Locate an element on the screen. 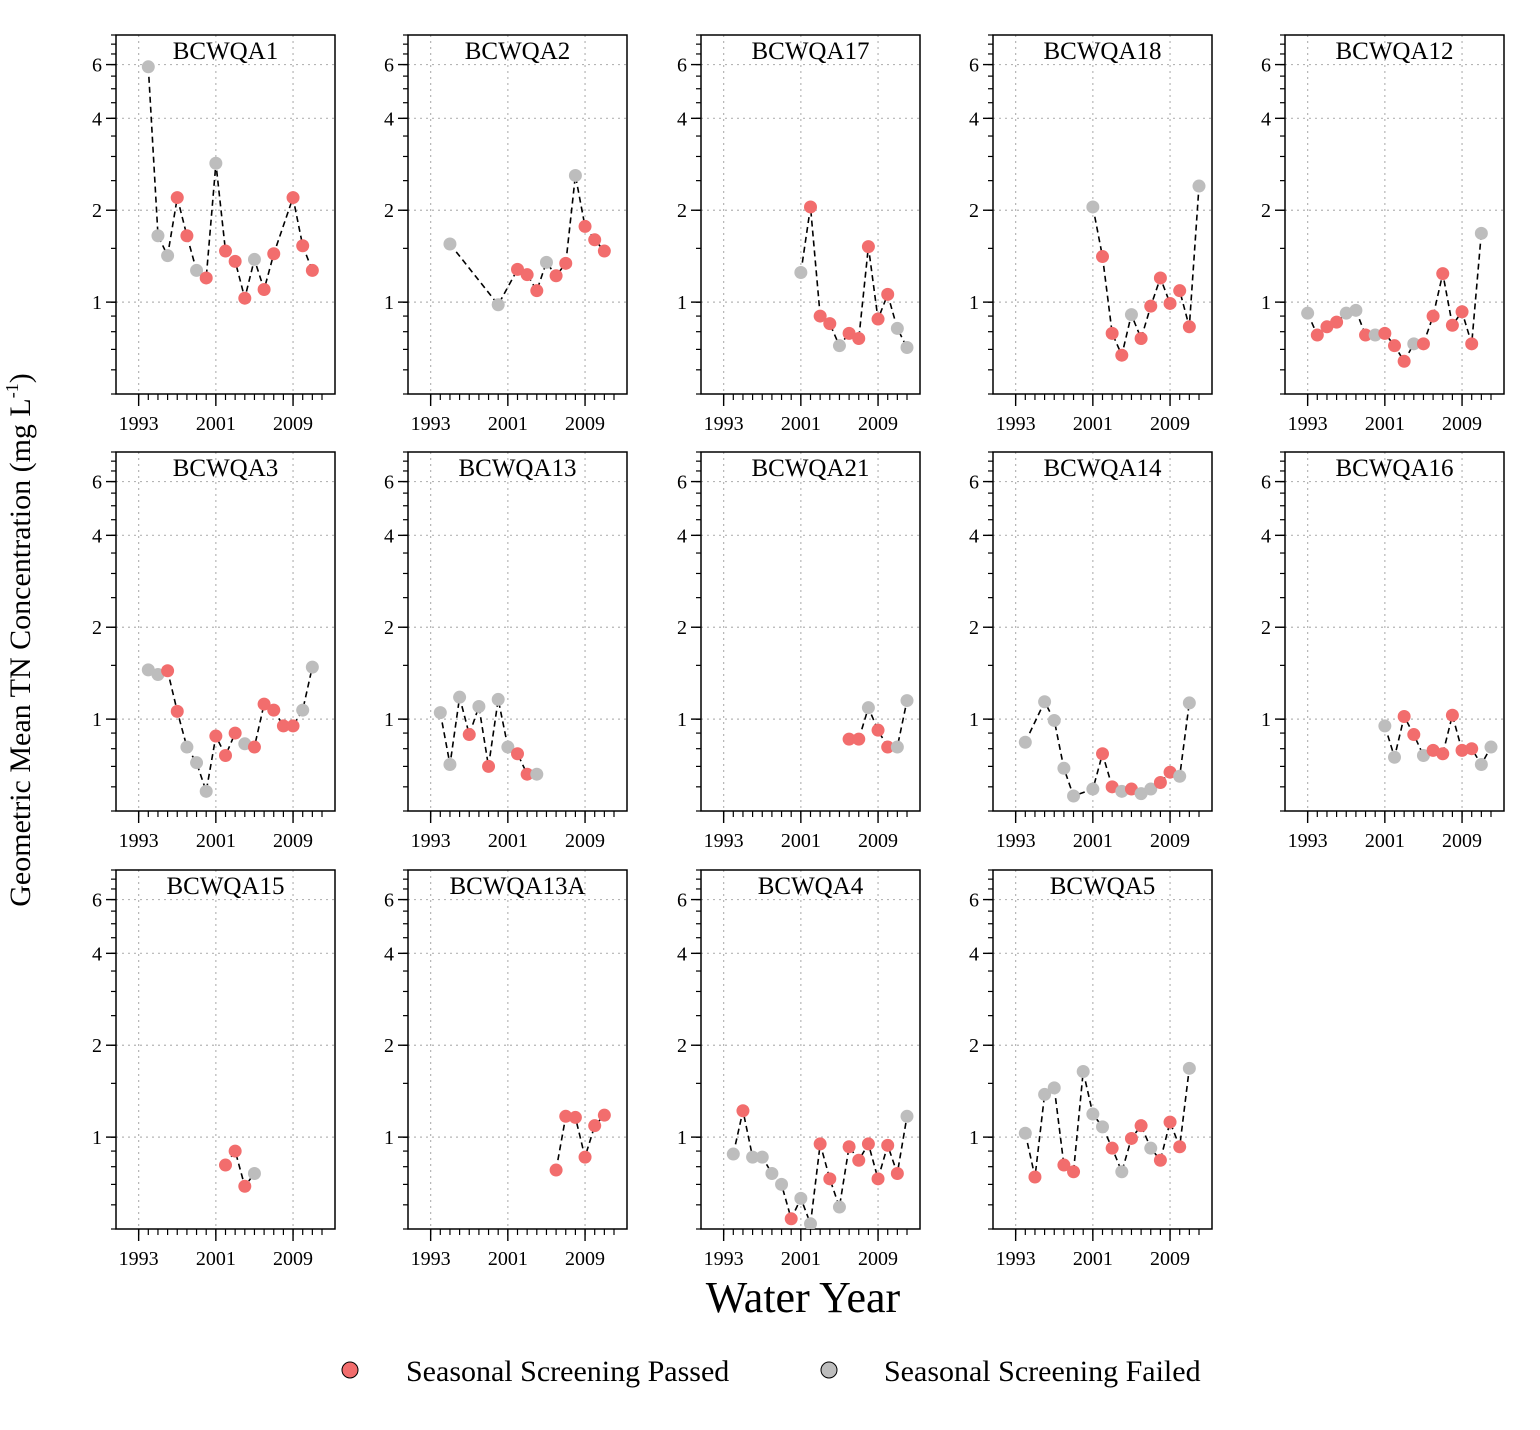  panel-bcwqa4: 1 2 4 6 1993 2001 2009 BCWQA4 is located at coordinates (799, 1069).